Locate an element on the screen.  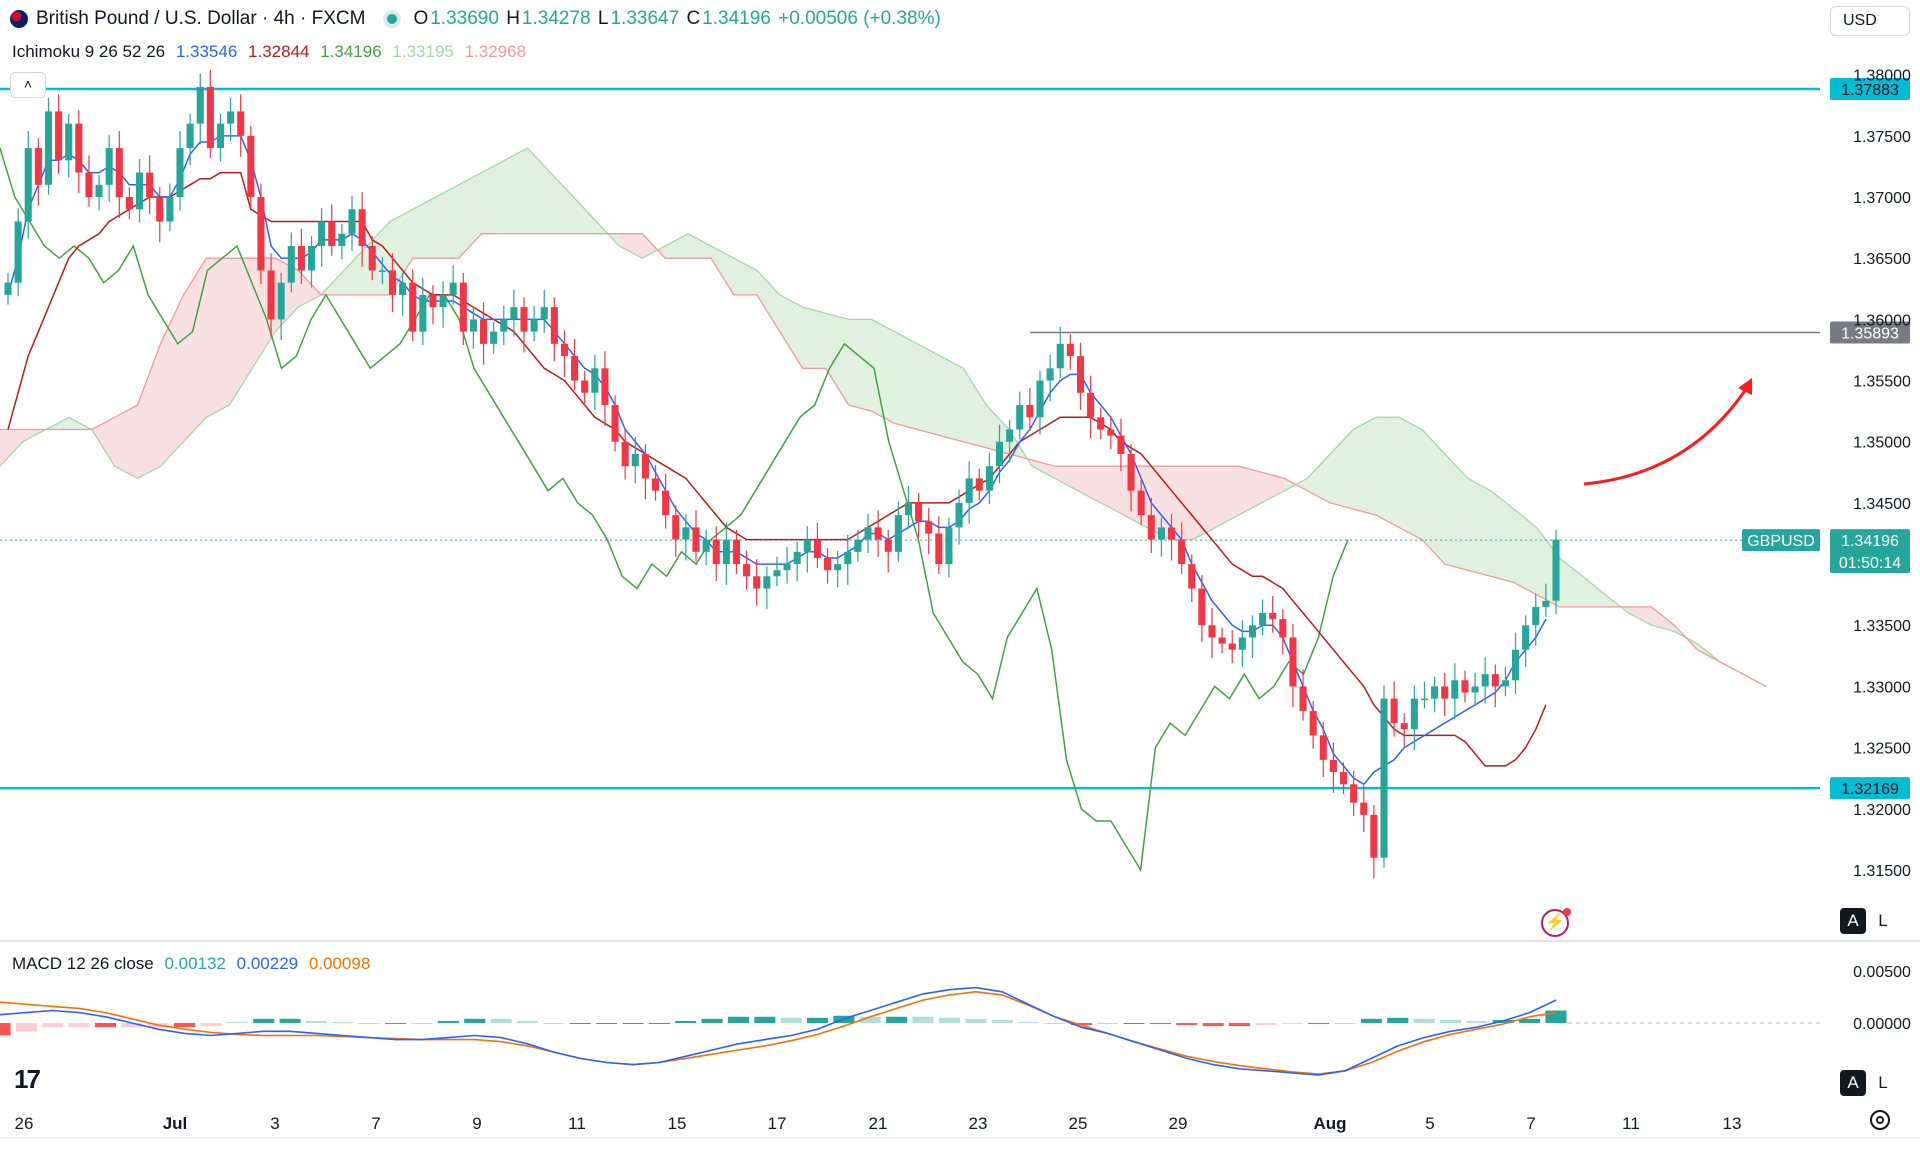
market-open-indicator is located at coordinates (392, 19).